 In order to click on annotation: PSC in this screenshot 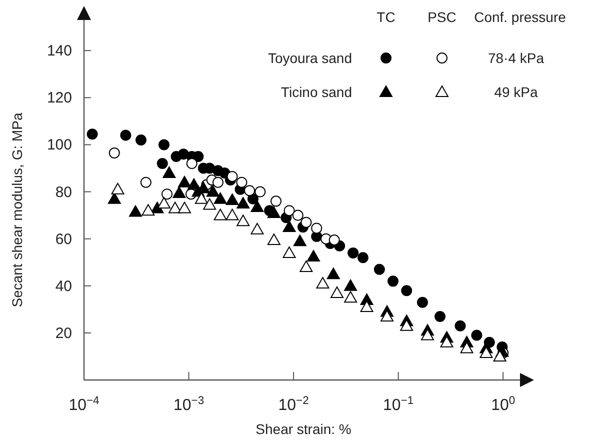, I will do `click(442, 17)`.